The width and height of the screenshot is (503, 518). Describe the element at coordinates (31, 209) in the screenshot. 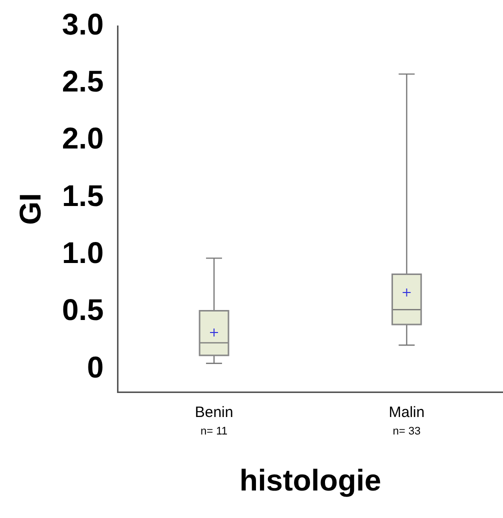

I see `y-axis-title: GI` at that location.